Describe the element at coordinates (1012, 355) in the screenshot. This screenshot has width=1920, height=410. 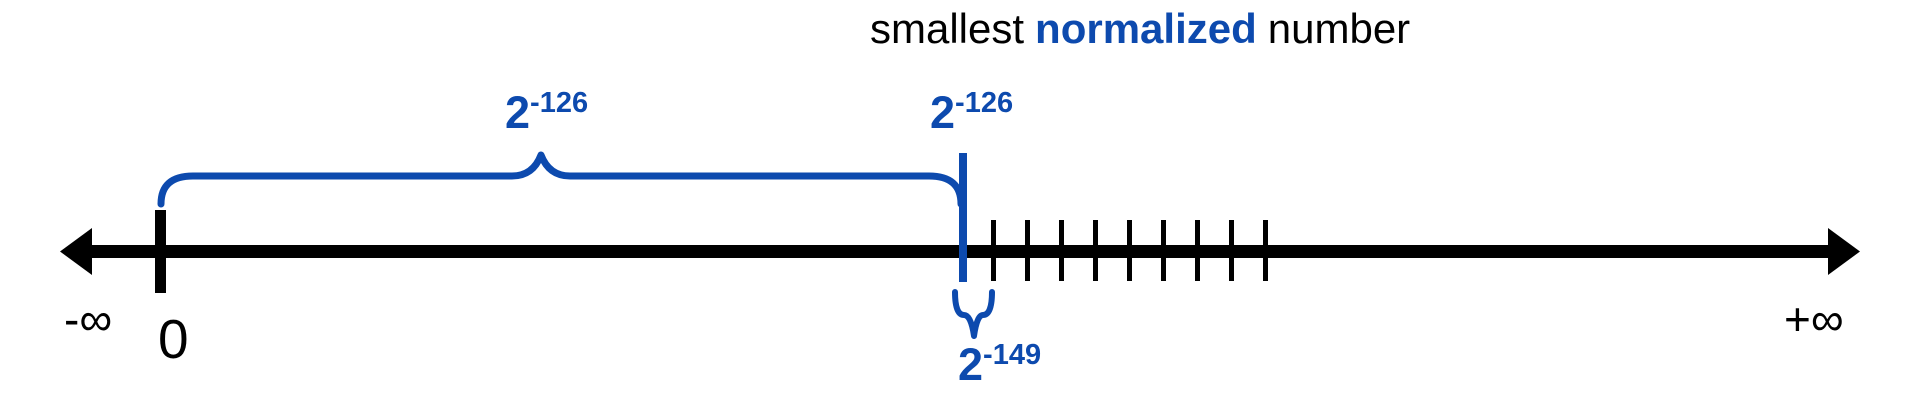
I see `gap-label-exponent: -149` at that location.